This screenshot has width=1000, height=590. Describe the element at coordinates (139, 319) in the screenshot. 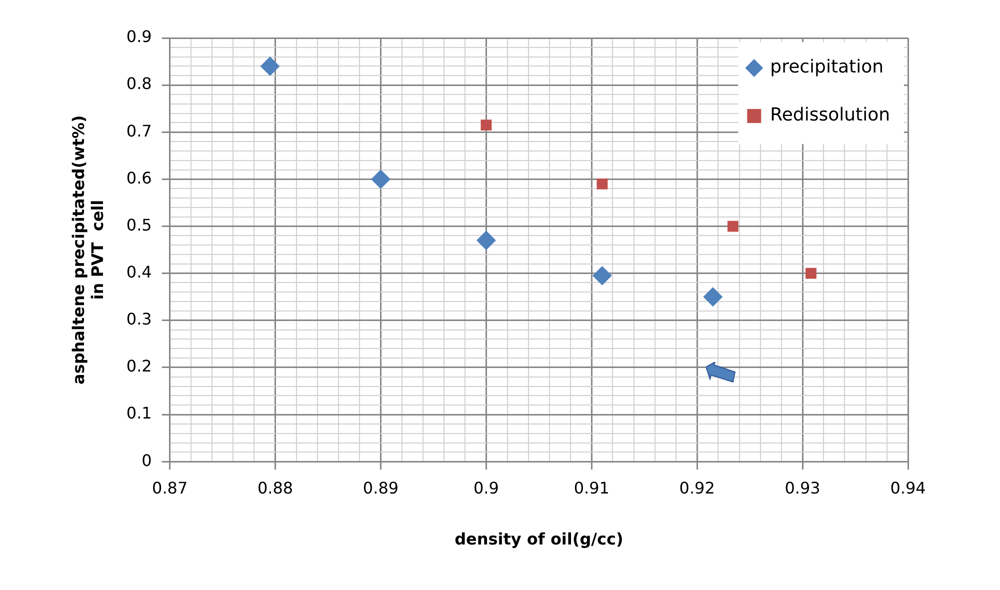

I see `y-tick-label: 0.3` at that location.